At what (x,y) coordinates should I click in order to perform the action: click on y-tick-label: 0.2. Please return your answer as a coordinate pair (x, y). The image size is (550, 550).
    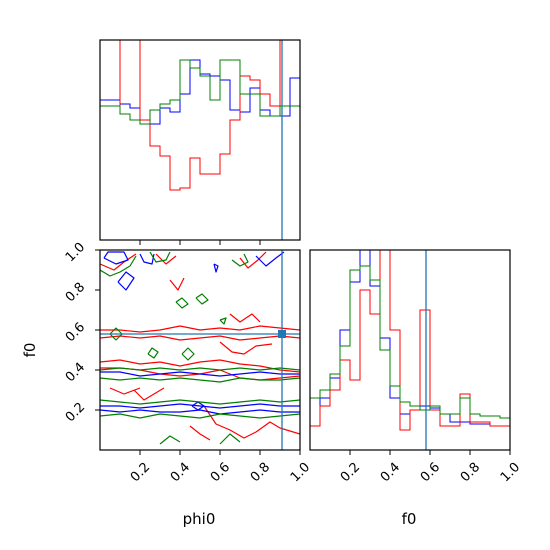
    Looking at the image, I should click on (75, 412).